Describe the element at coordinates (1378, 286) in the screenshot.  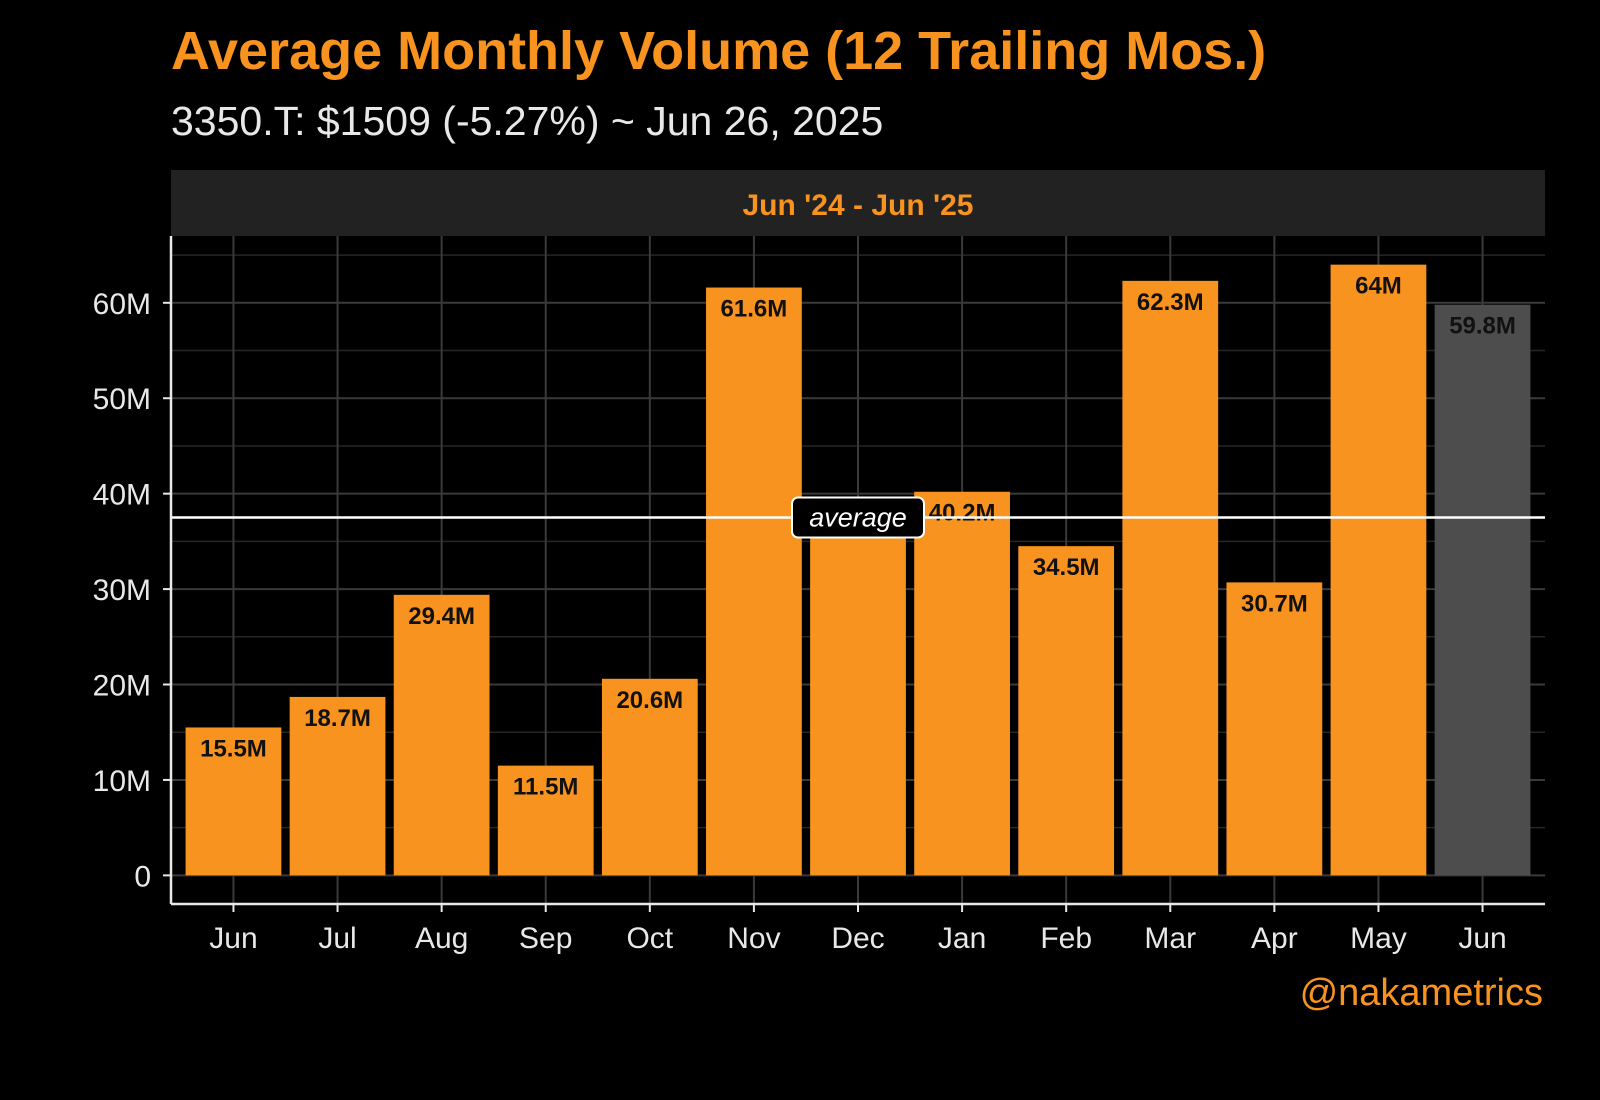
I see `bar-value-label: 64M` at that location.